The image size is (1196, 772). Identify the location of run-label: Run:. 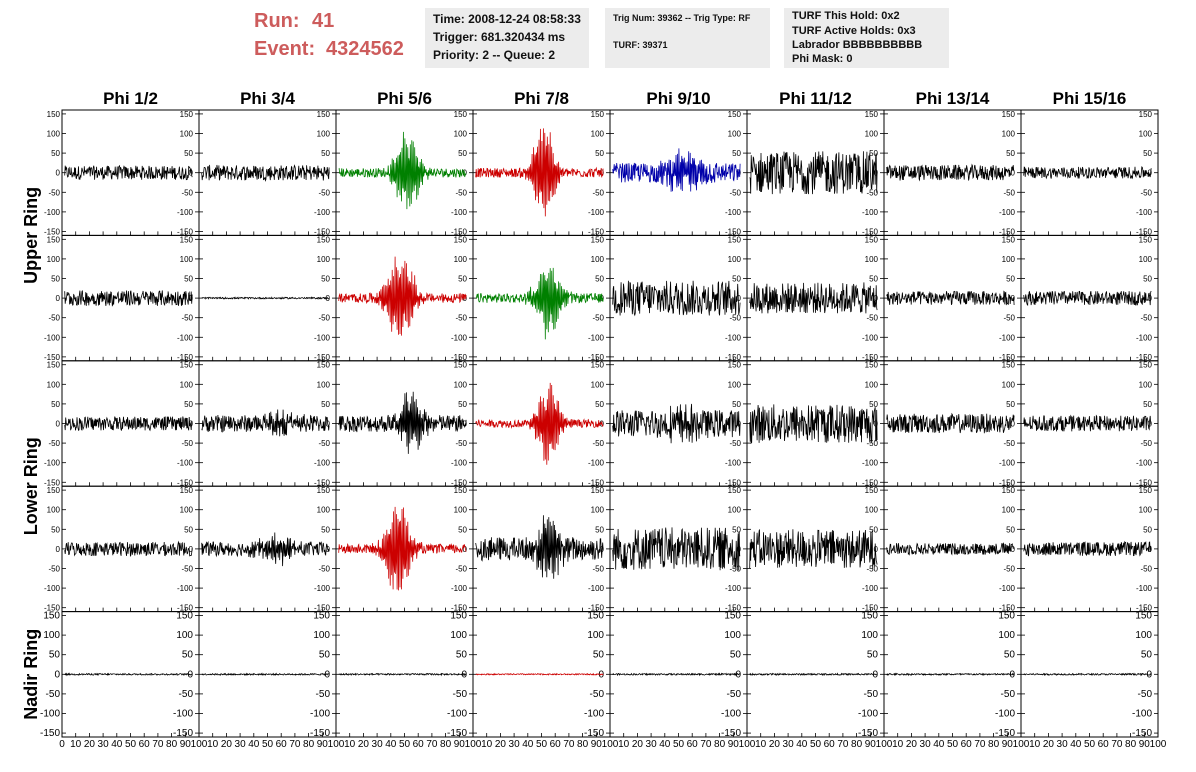
(277, 21).